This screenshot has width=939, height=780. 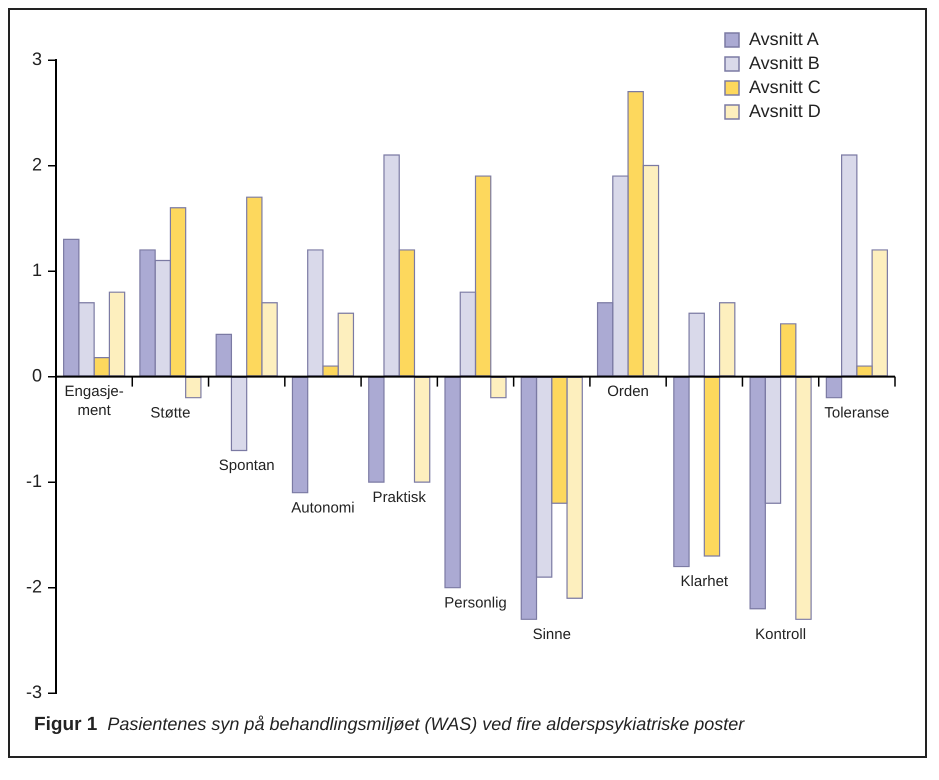 I want to click on legend-label: Avsnitt D, so click(x=785, y=110).